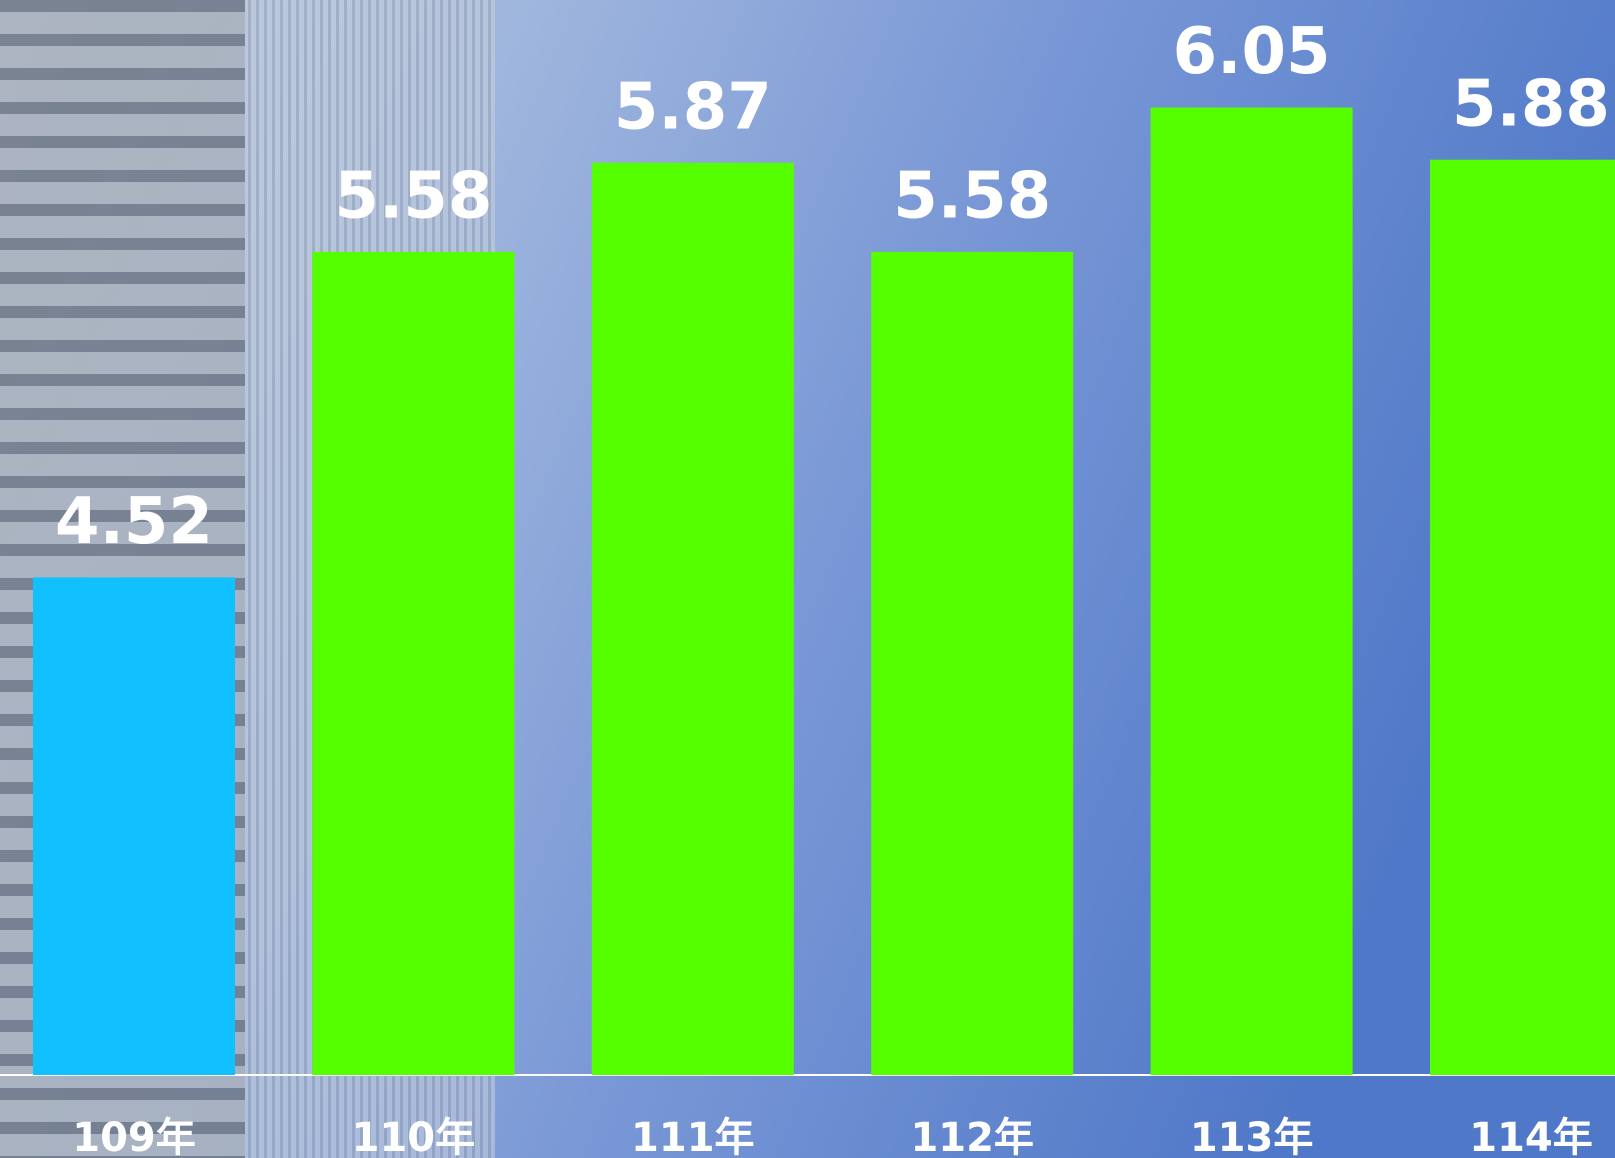  Describe the element at coordinates (1531, 1136) in the screenshot. I see `x-tick-label: 114年` at that location.